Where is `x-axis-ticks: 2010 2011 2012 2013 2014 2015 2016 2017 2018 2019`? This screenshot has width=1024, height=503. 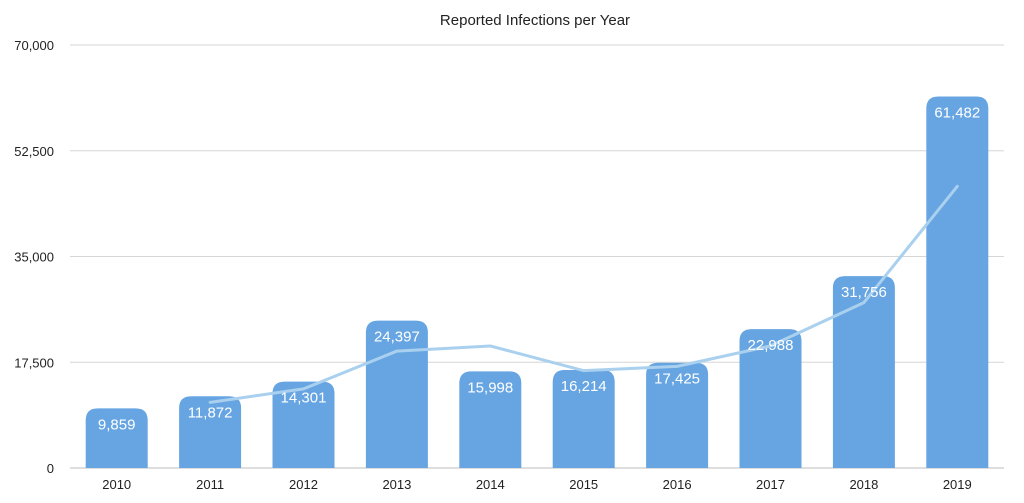
x-axis-ticks: 2010 2011 2012 2013 2014 2015 2016 2017 2018 2019 is located at coordinates (537, 484).